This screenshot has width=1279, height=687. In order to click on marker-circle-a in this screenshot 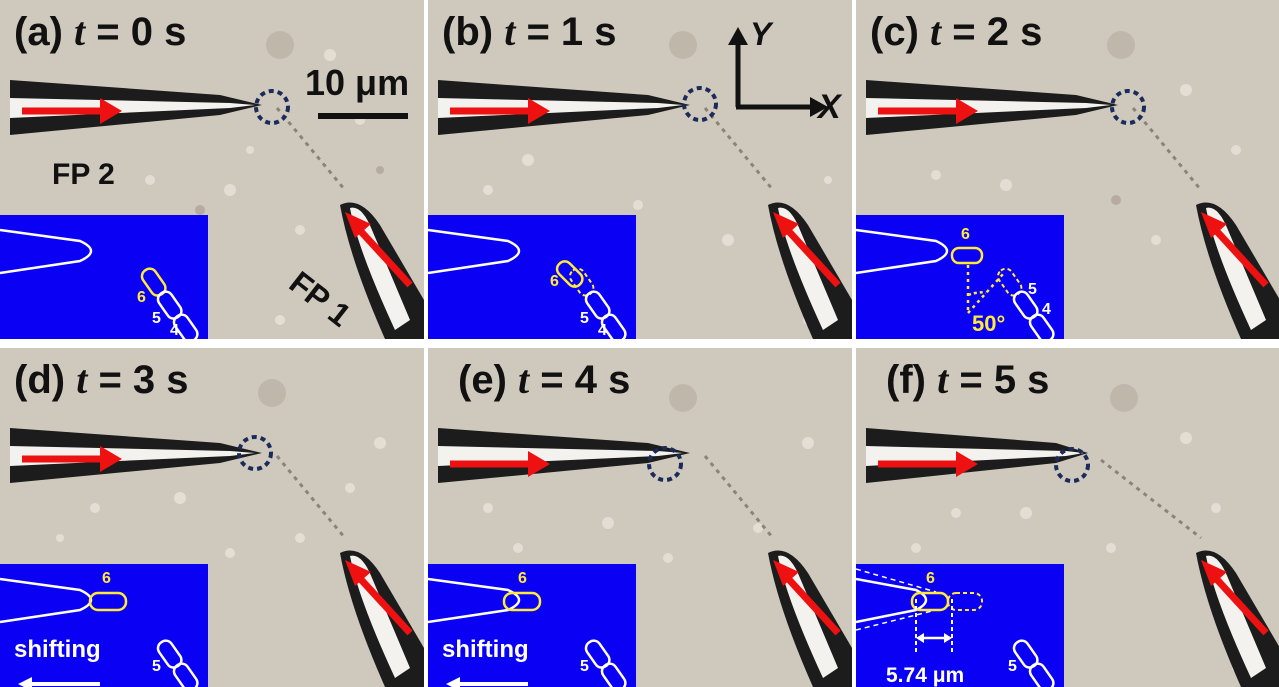, I will do `click(272, 107)`.